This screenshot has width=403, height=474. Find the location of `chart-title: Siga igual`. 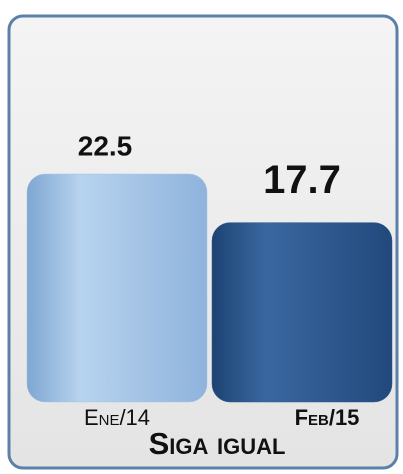

chart-title: Siga igual is located at coordinates (217, 443).